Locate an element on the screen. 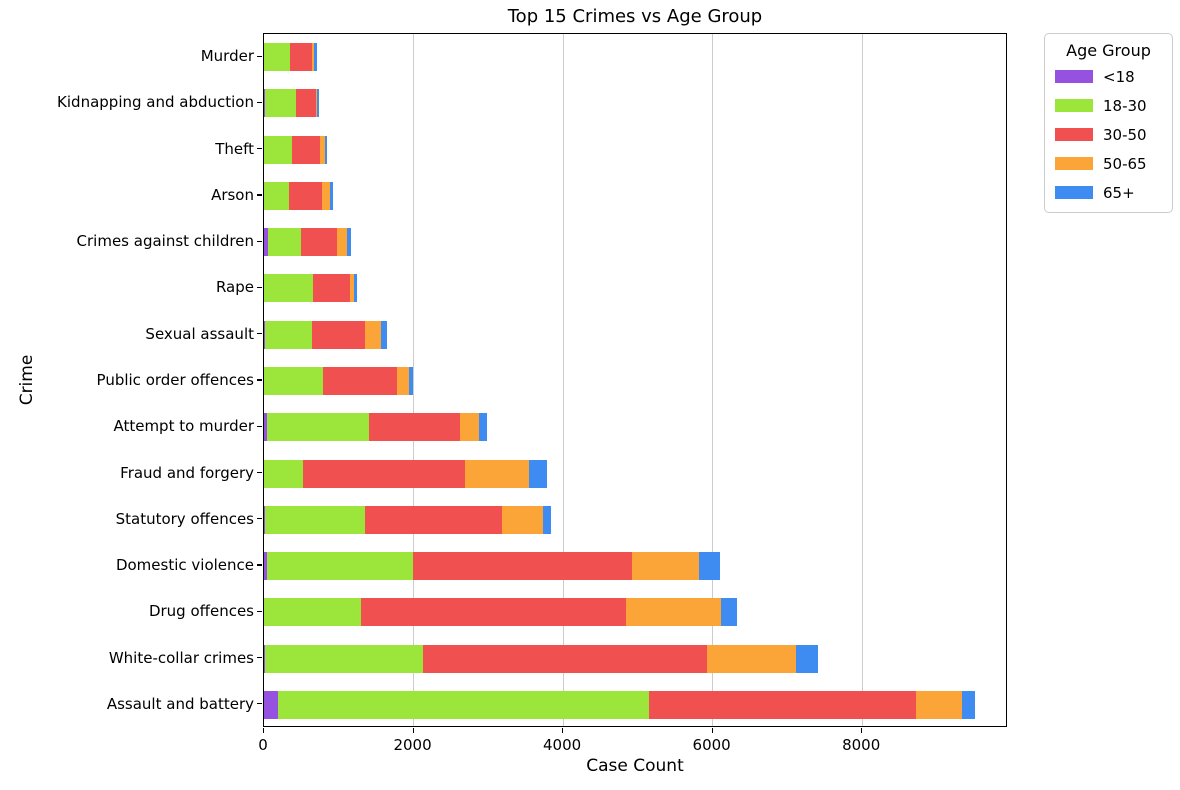 The image size is (1180, 790). x-tick-label: 4000 is located at coordinates (562, 745).